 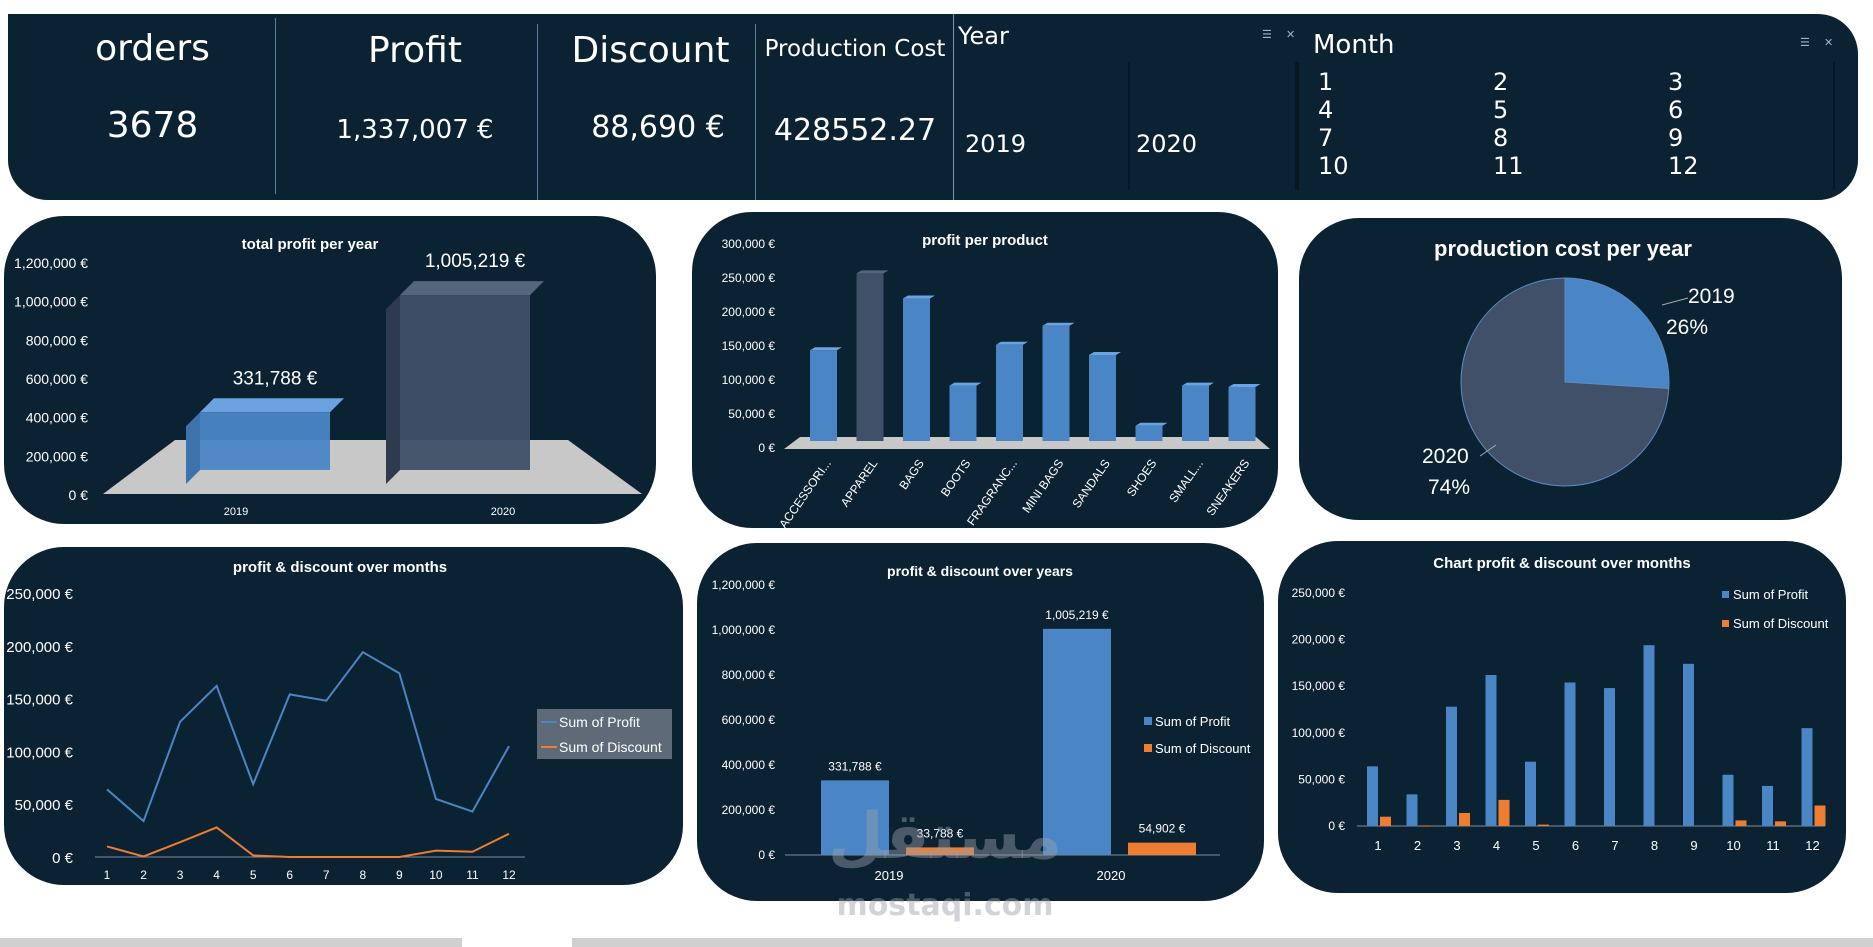 What do you see at coordinates (1354, 45) in the screenshot?
I see `month-slicer-title: Month` at bounding box center [1354, 45].